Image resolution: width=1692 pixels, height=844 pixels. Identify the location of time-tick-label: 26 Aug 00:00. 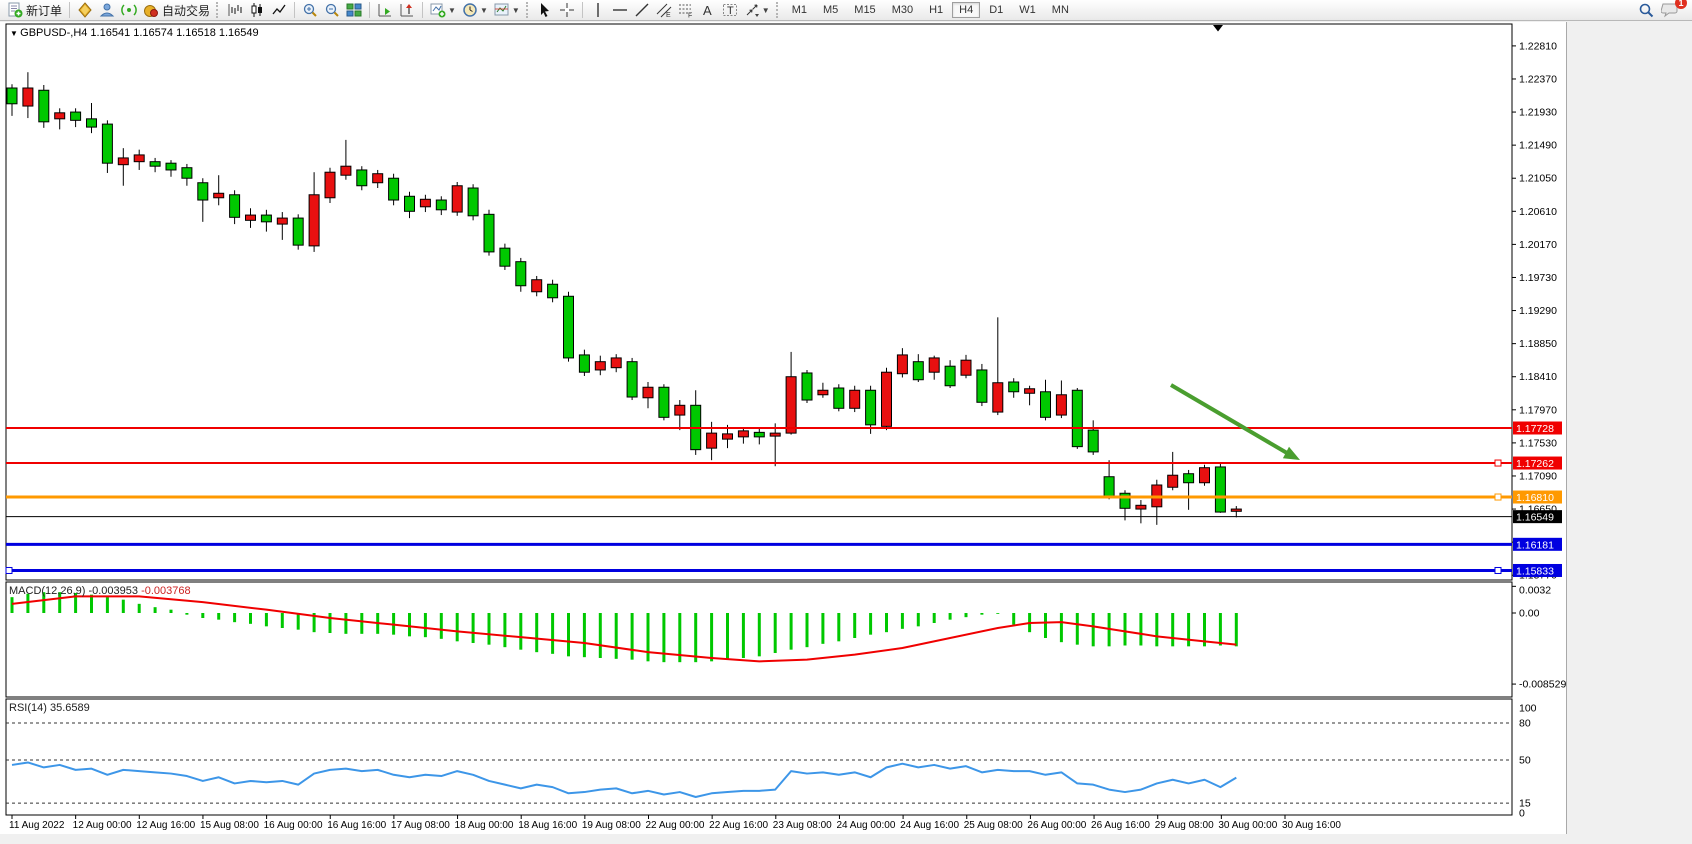
(1056, 825).